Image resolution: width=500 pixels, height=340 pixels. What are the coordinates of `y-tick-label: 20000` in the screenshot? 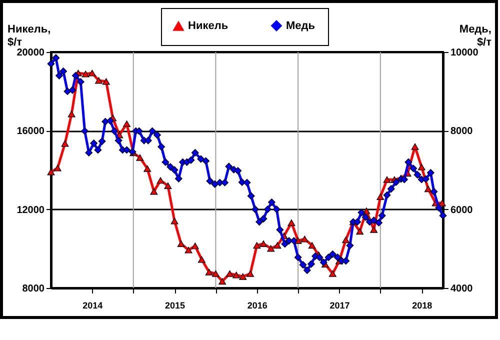 It's located at (30, 53).